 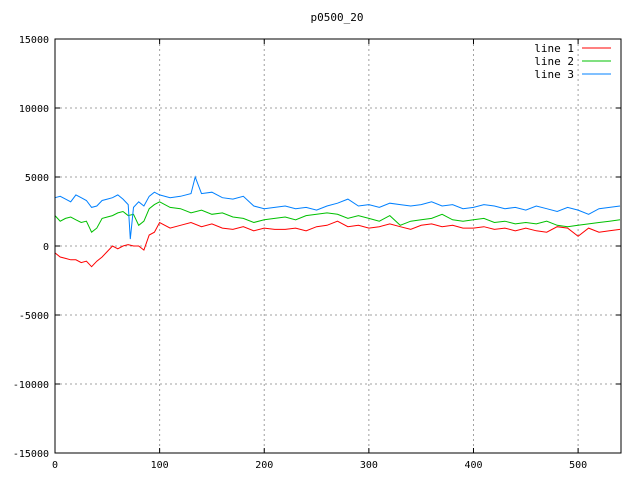 I want to click on chart-title: p0500_20, so click(x=337, y=17).